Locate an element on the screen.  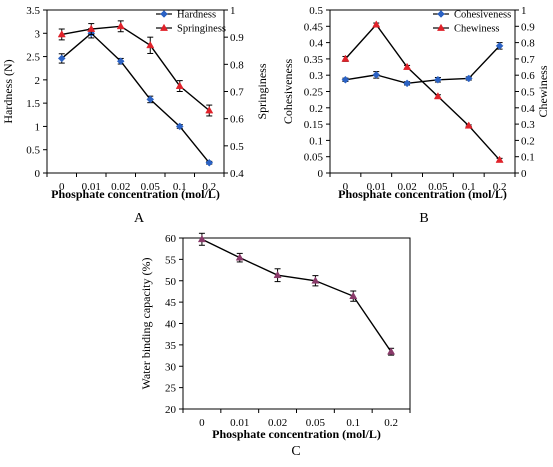
legend: Hardness Springiness is located at coordinates (191, 22).